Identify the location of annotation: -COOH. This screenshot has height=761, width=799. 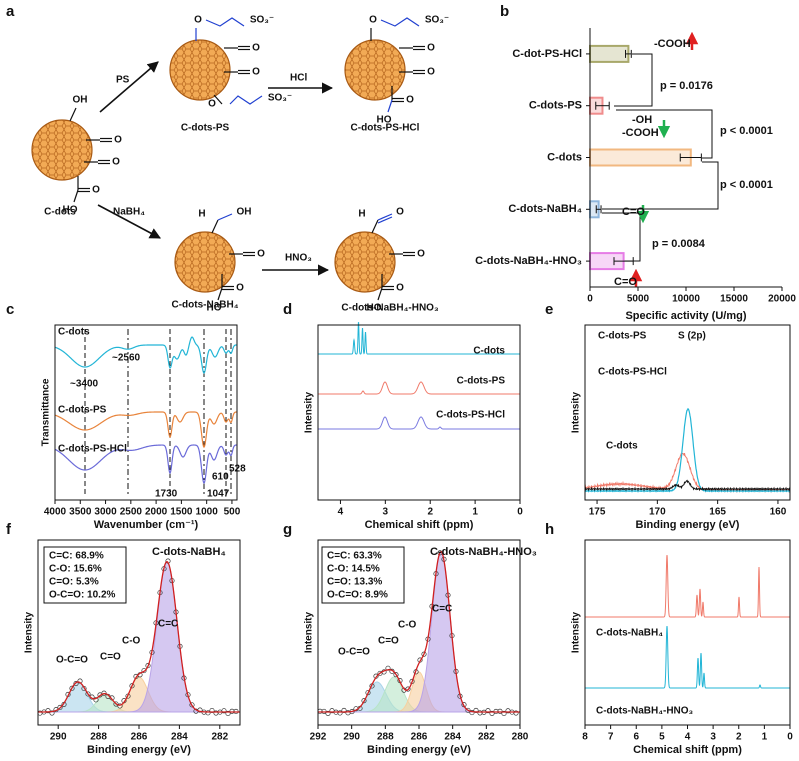
(640, 133).